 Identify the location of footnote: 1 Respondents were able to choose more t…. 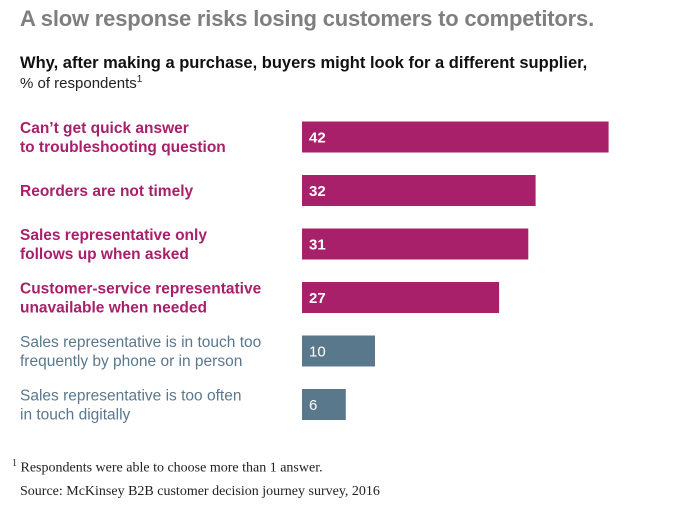
(167, 467).